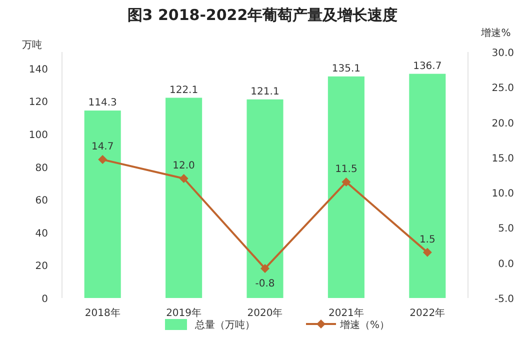 This screenshot has height=343, width=525. I want to click on x-tick-label: 2020年, so click(265, 313).